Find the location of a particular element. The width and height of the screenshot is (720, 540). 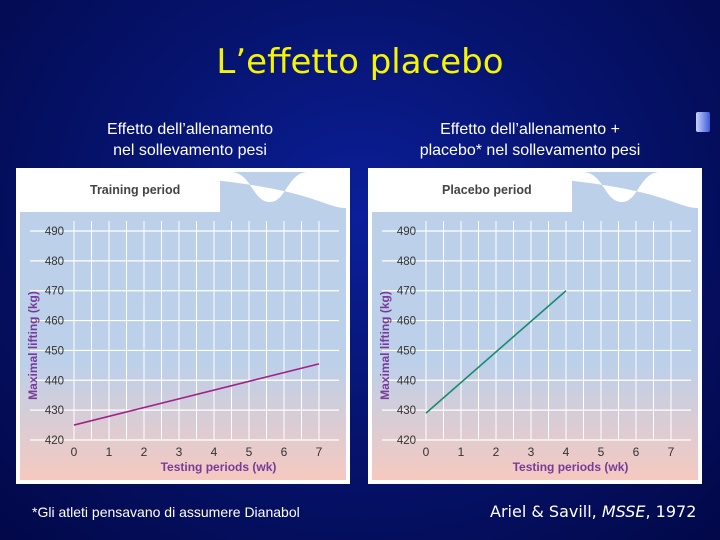

citation-authors: Ariel & Savill, is located at coordinates (546, 511).